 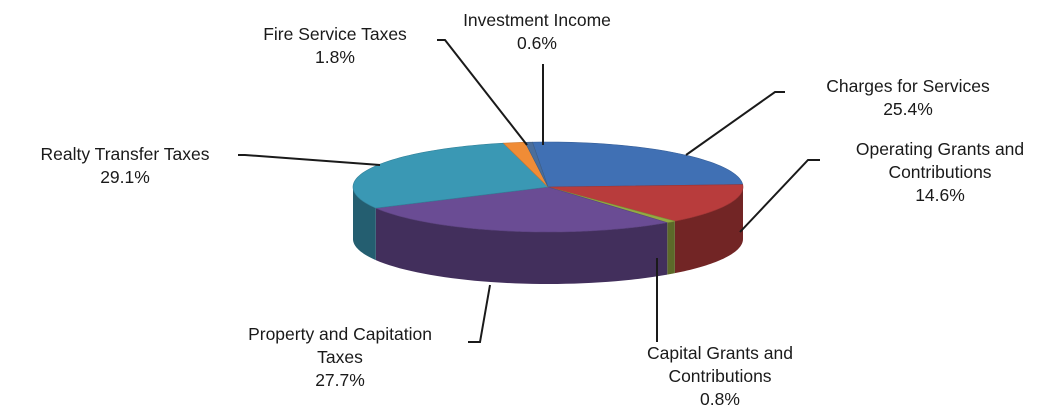 What do you see at coordinates (335, 57) in the screenshot?
I see `slice-percent: 1.8%` at bounding box center [335, 57].